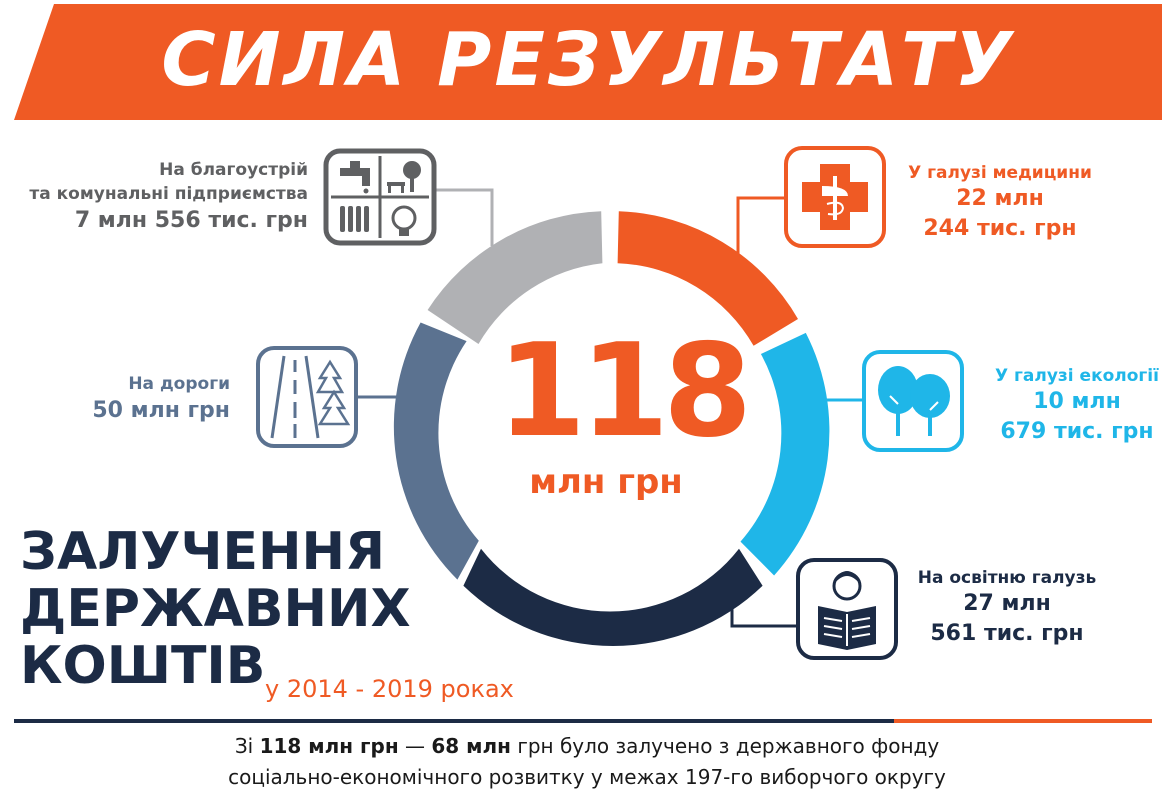 This screenshot has height=810, width=1174. I want to click on medical-cross-icon, so click(835, 197).